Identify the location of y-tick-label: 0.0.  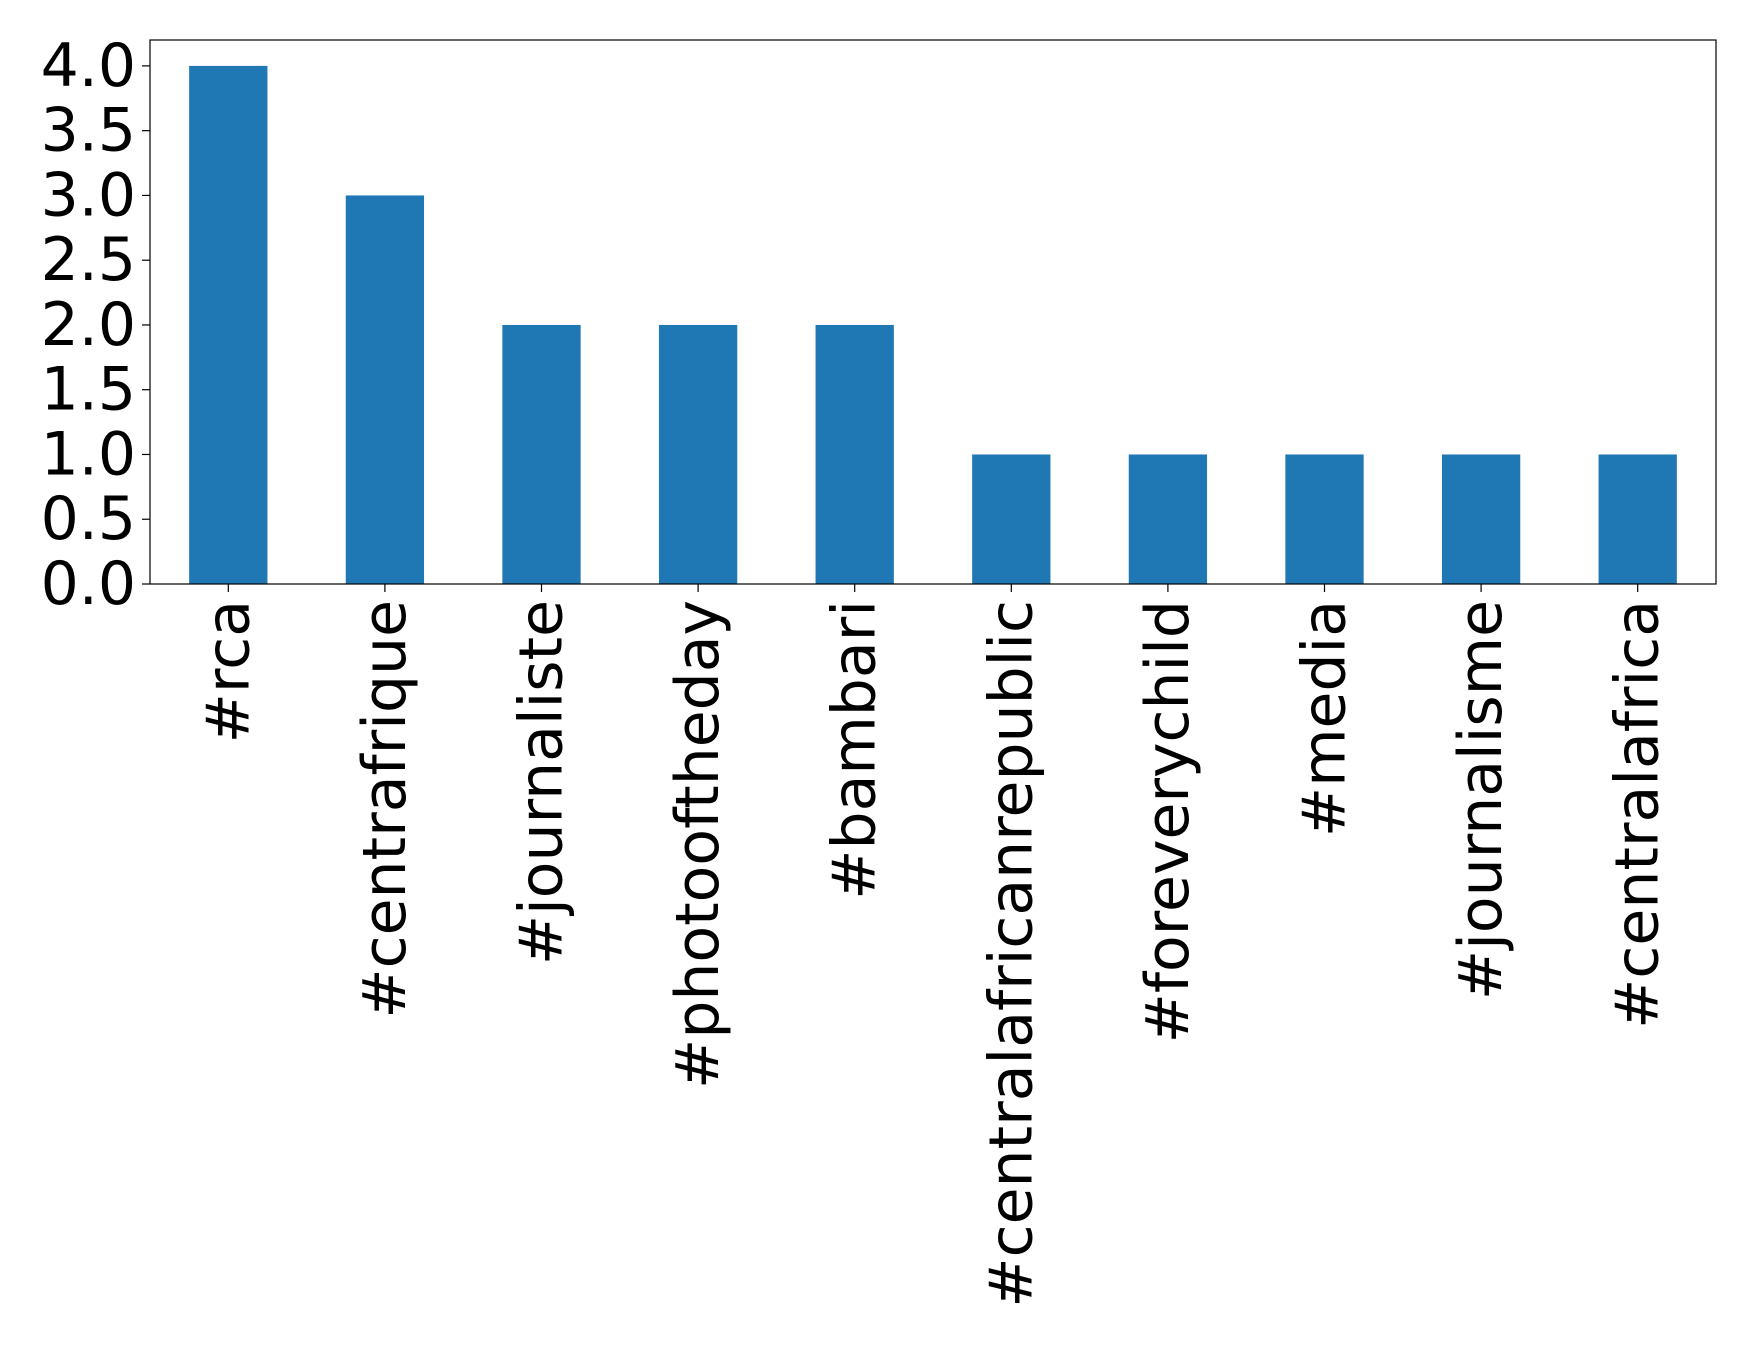
(88, 584).